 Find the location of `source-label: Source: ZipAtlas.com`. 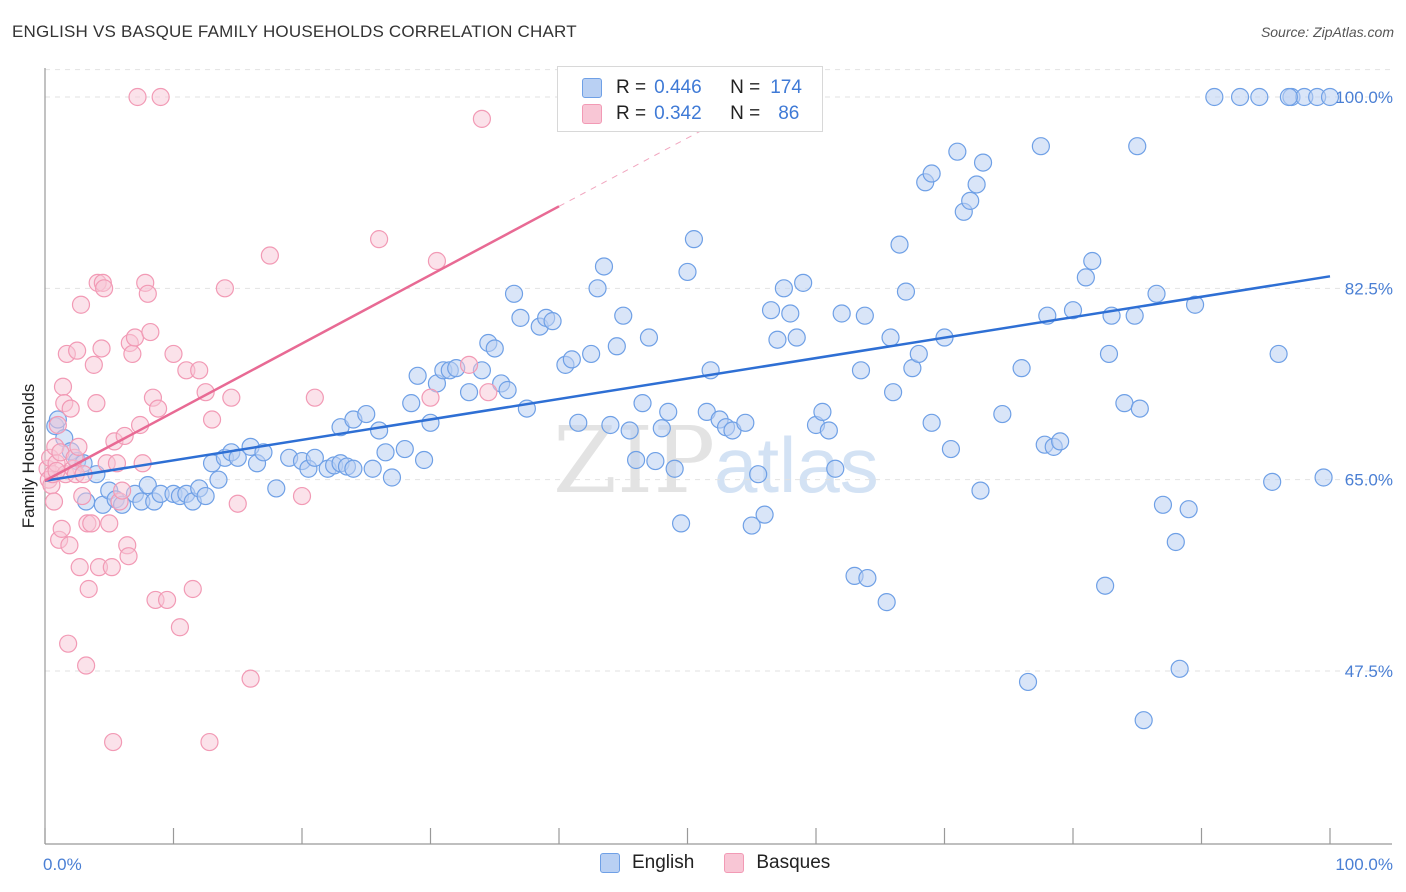

source-label: Source: ZipAtlas.com is located at coordinates (1327, 32).